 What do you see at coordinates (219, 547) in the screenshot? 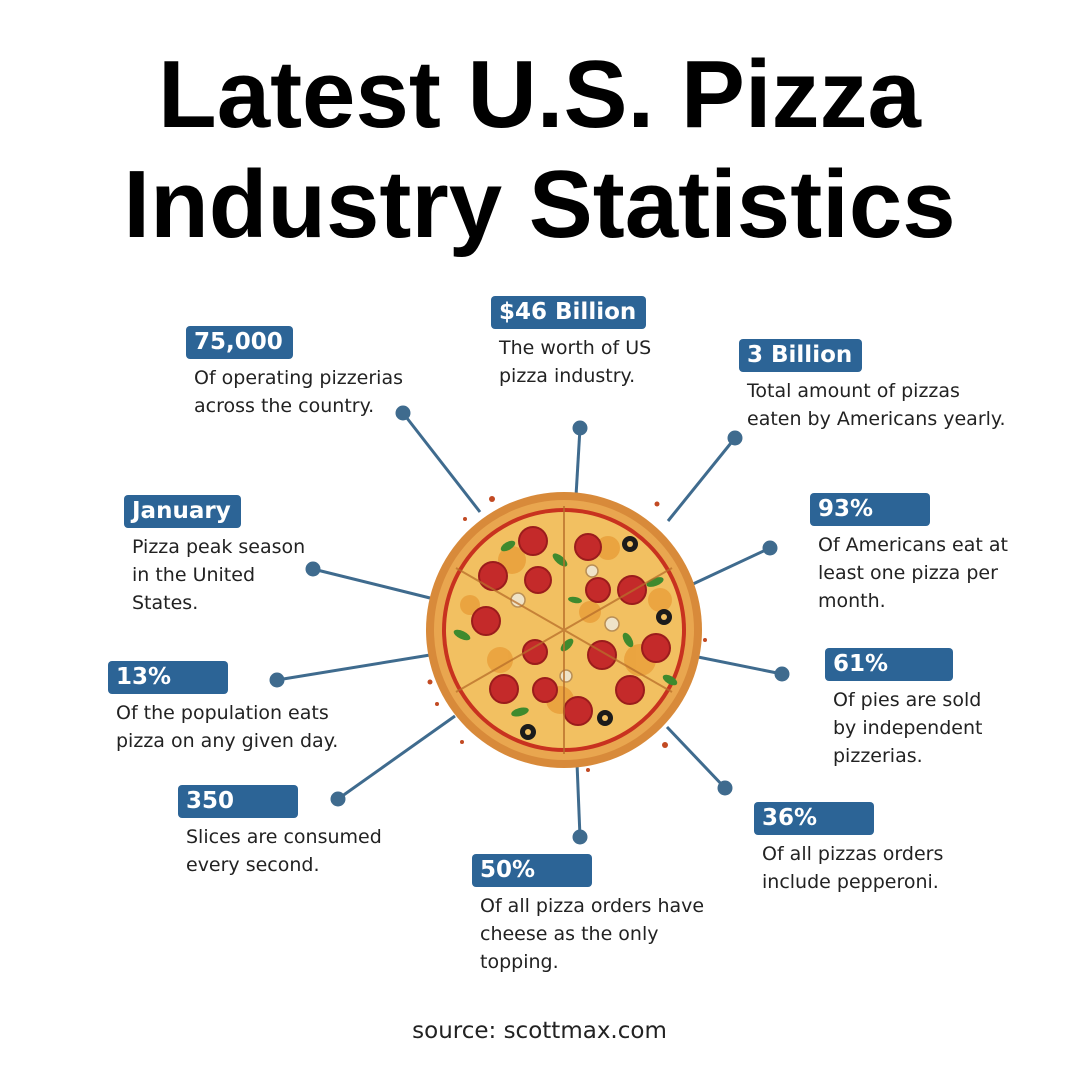
I see `stat-desc-line: Pizza peak season` at bounding box center [219, 547].